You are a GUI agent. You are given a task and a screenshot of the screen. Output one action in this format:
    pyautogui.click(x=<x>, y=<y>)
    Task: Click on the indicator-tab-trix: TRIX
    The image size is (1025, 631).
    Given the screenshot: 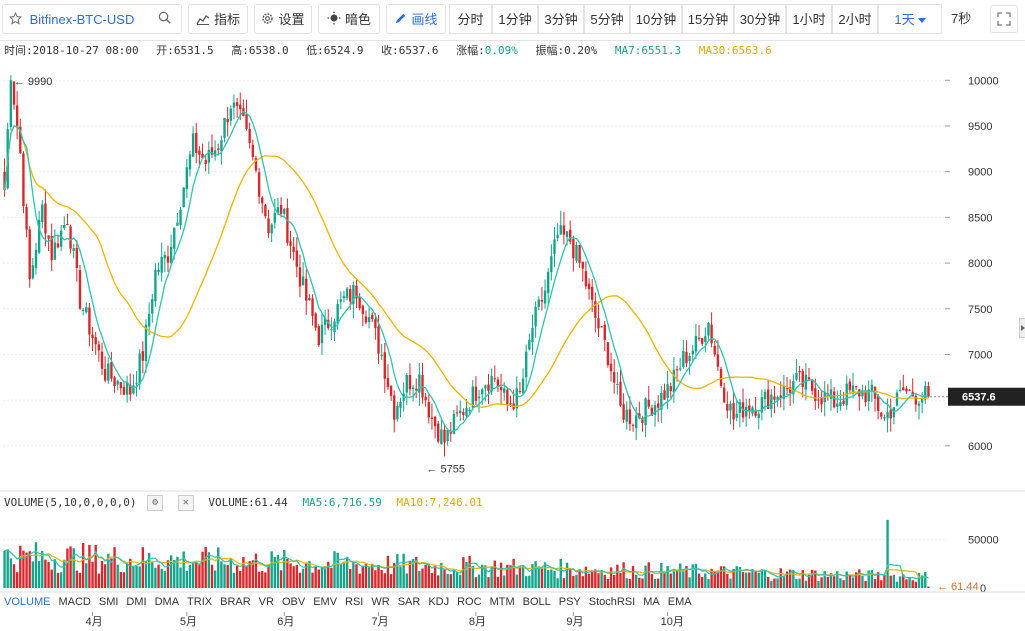 What is the action you would take?
    pyautogui.click(x=200, y=602)
    